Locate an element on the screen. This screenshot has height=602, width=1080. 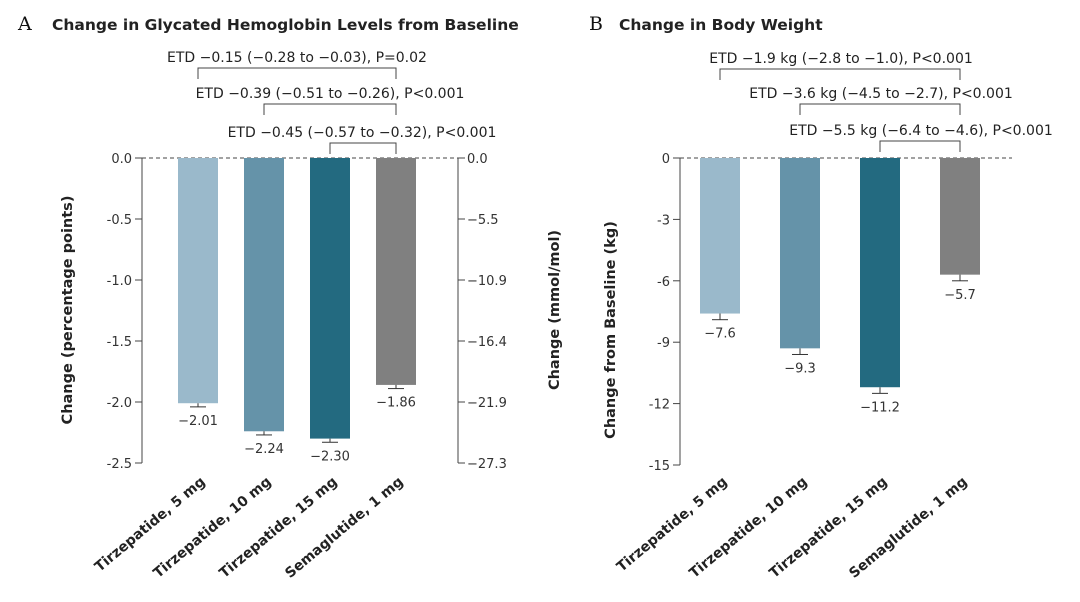
panel-a-category-label: Tirzepatide, 15 mg is located at coordinates (279, 528).